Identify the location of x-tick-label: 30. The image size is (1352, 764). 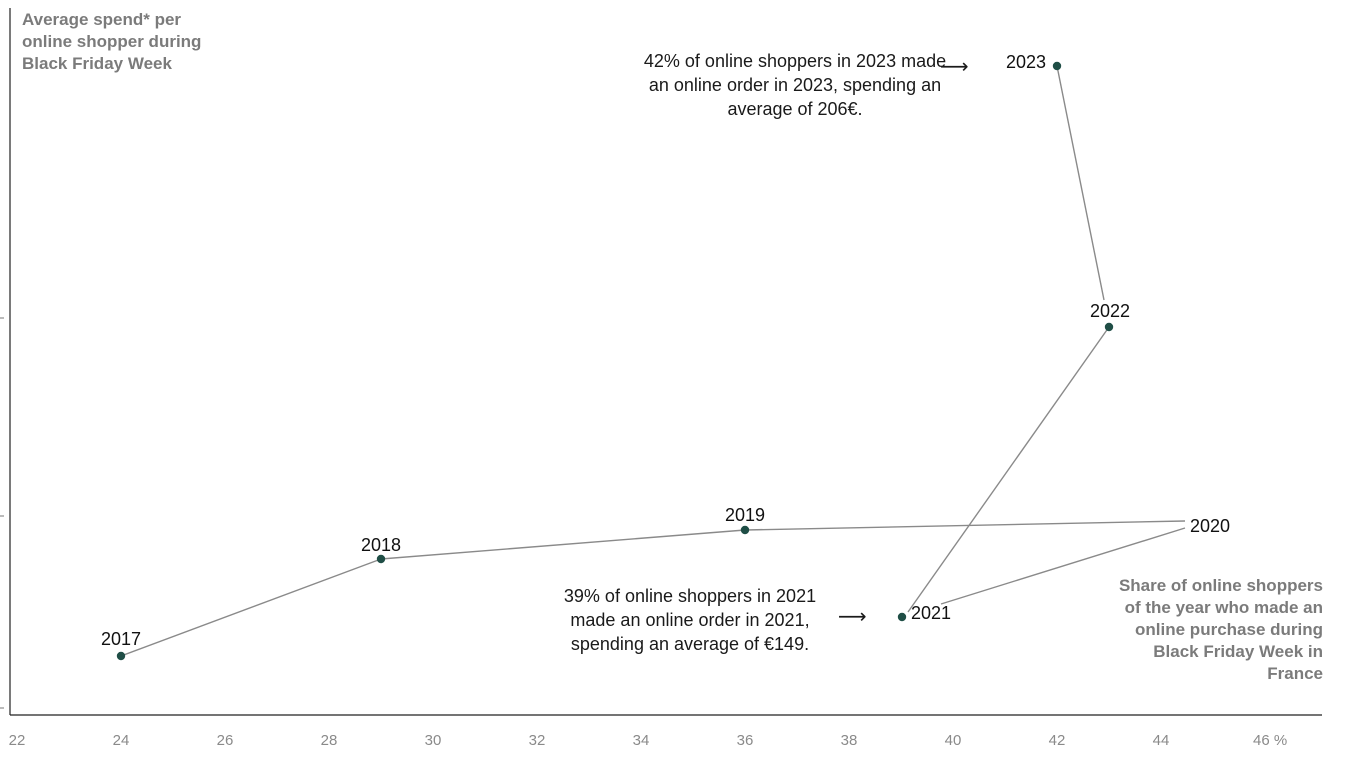
(433, 740).